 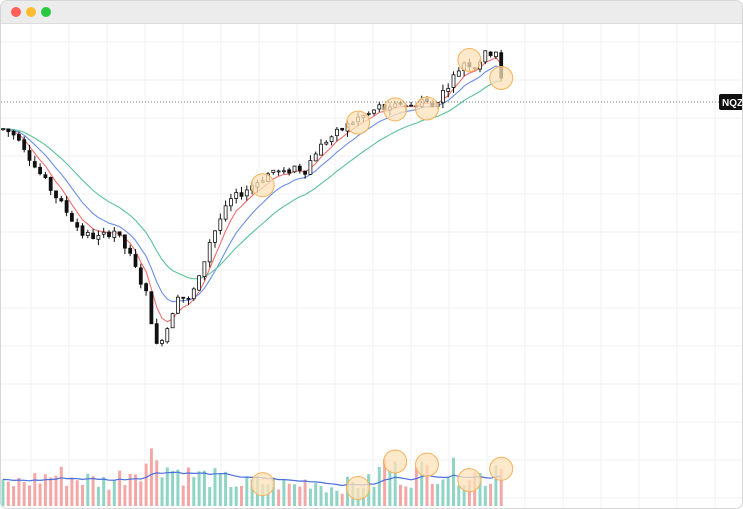 What do you see at coordinates (371, 12) in the screenshot?
I see `title-bar` at bounding box center [371, 12].